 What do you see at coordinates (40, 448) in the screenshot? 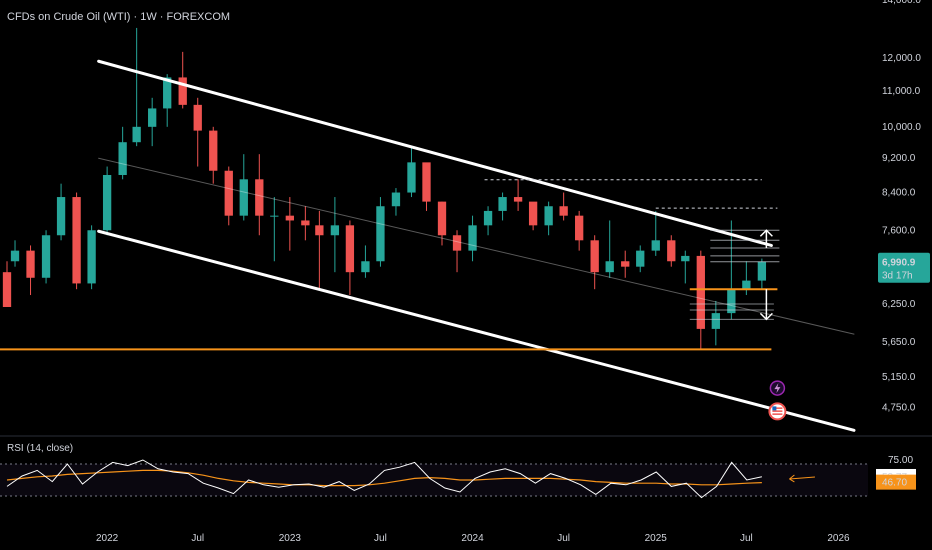
I see `rsi-label: RSI (14, close)` at bounding box center [40, 448].